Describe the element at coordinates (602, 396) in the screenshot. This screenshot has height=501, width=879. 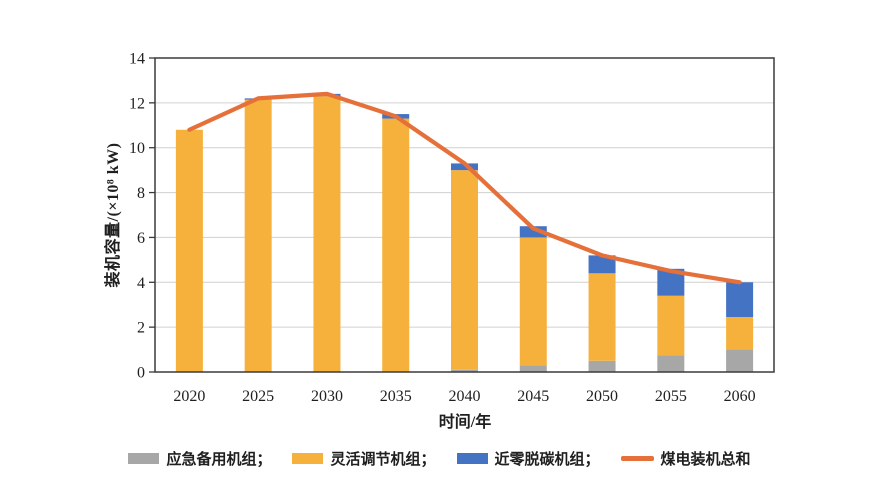
I see `x-tick-label: 2050` at that location.